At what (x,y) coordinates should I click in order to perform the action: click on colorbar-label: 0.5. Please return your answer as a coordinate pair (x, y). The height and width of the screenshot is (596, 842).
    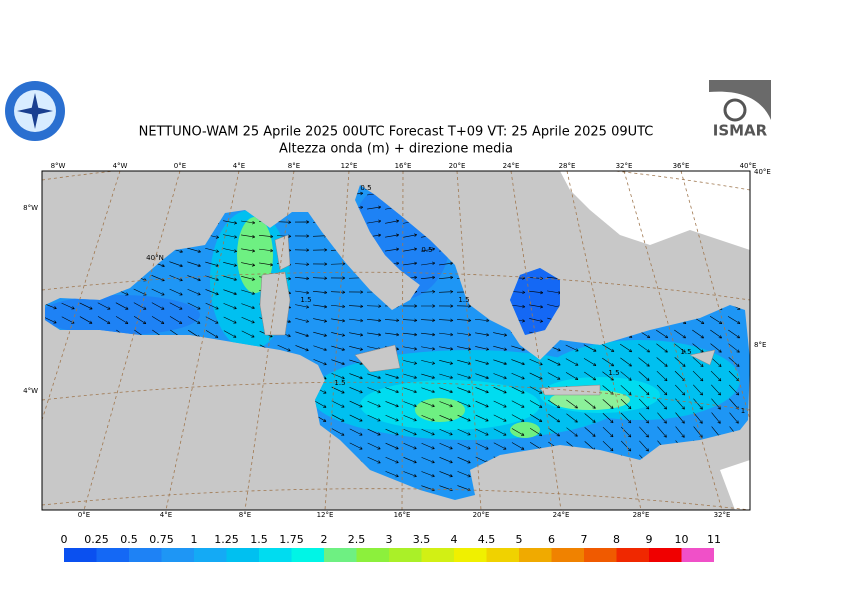
    Looking at the image, I should click on (129, 539).